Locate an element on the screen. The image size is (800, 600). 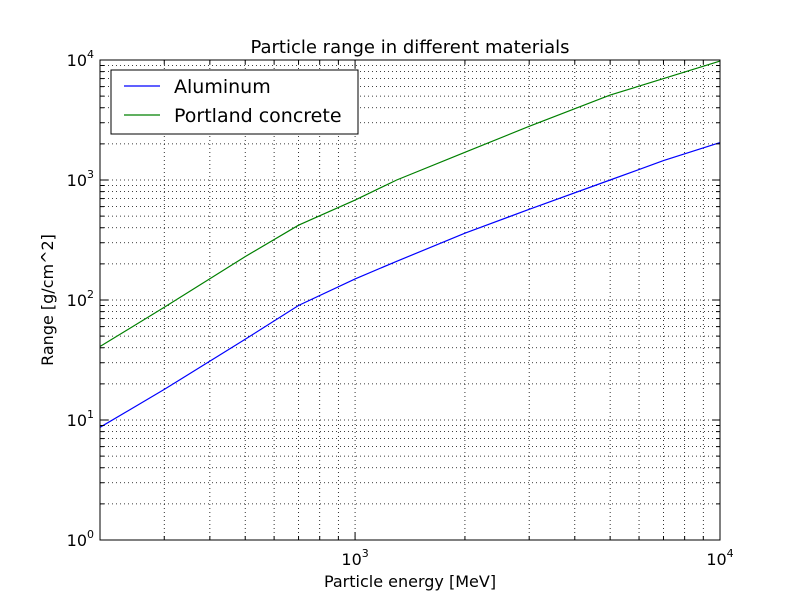
legend: Aluminum Portland concrete is located at coordinates (234, 102).